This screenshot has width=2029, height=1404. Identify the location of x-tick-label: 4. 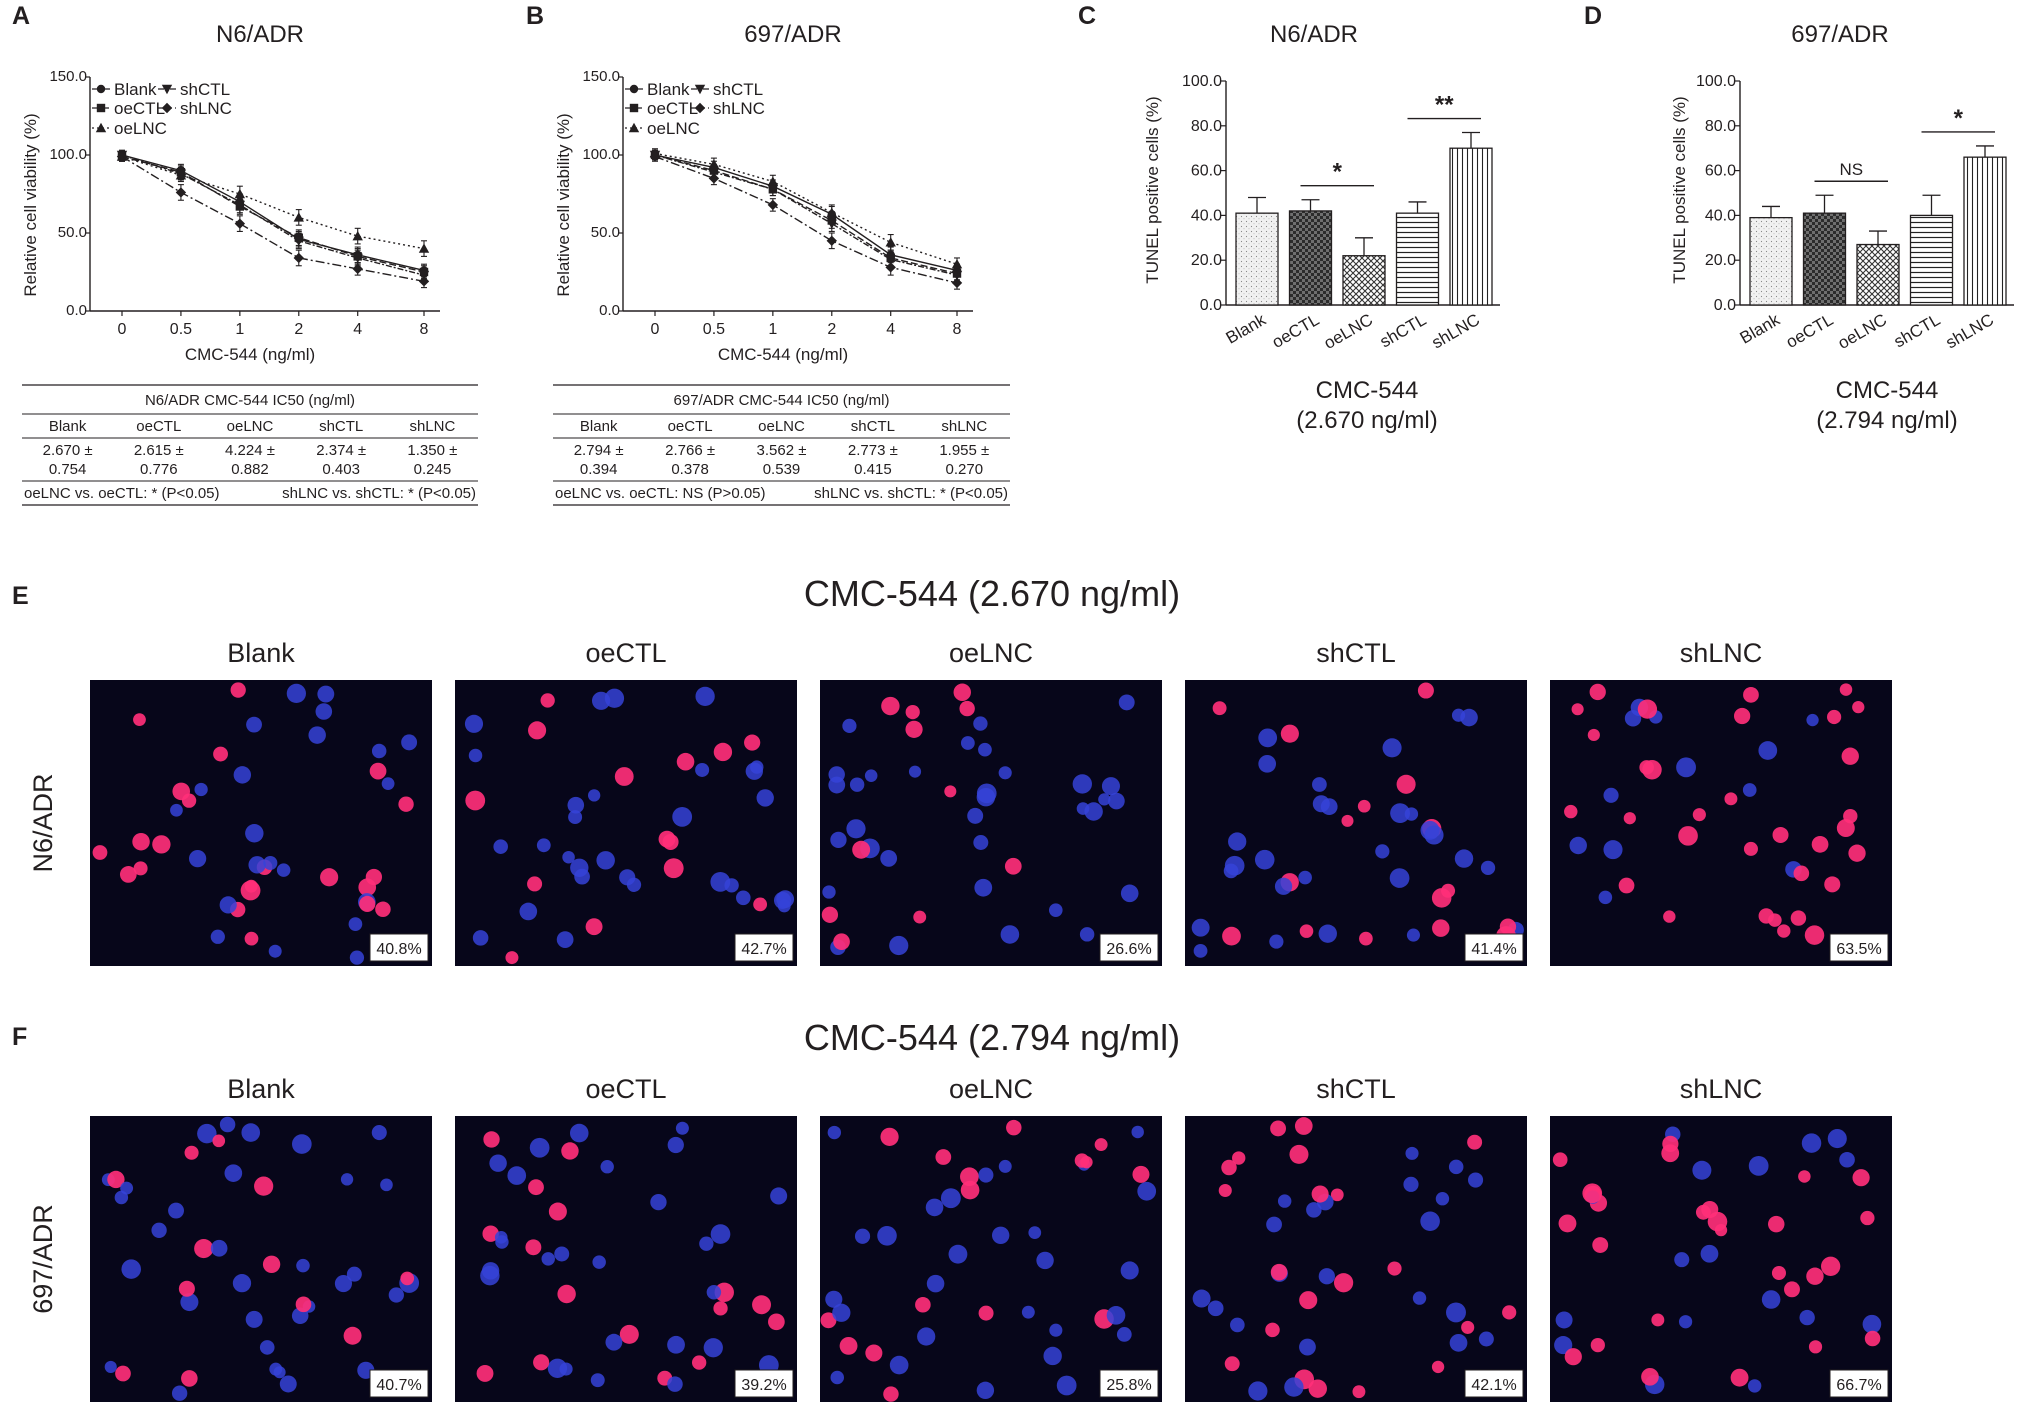
(357, 329).